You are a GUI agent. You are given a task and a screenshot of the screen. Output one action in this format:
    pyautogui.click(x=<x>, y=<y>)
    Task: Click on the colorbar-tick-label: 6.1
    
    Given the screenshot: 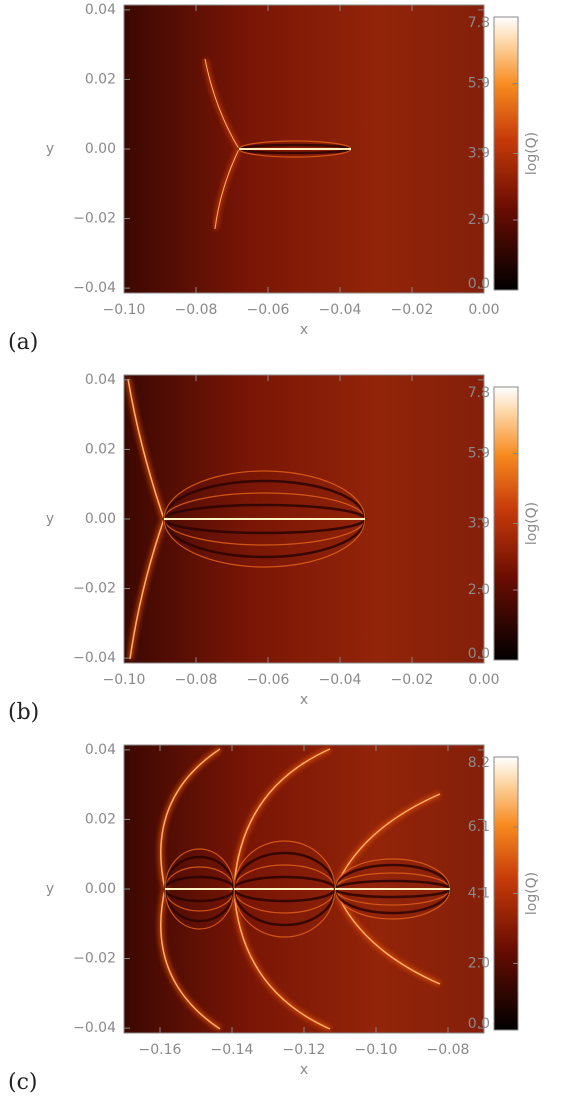 What is the action you would take?
    pyautogui.click(x=479, y=827)
    